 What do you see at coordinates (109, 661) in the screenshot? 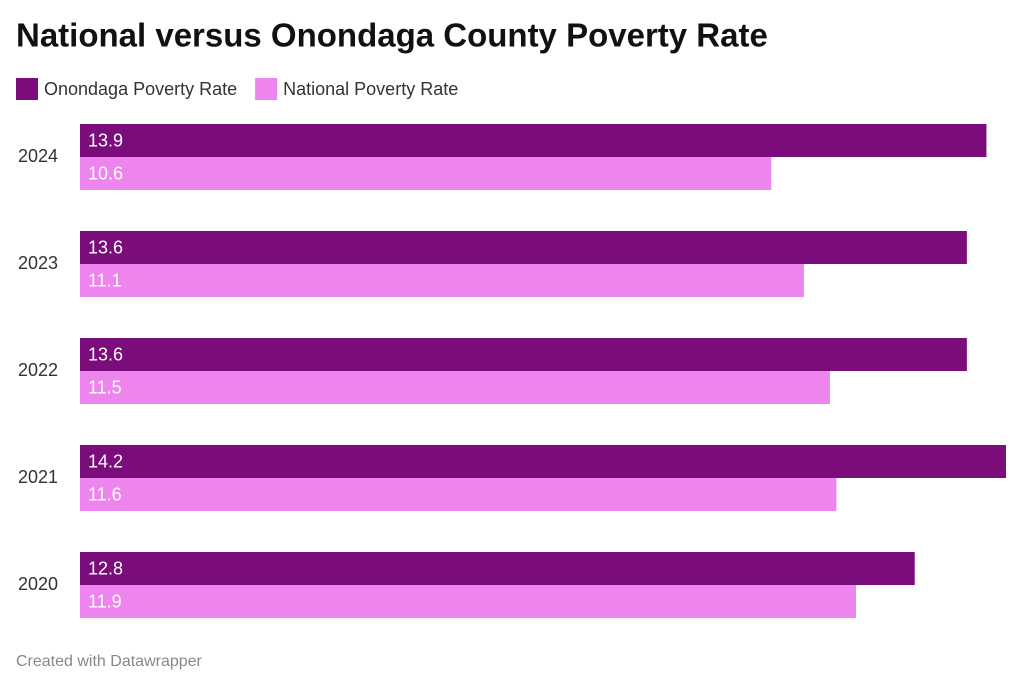
I see `footer: Created with Datawrapper` at bounding box center [109, 661].